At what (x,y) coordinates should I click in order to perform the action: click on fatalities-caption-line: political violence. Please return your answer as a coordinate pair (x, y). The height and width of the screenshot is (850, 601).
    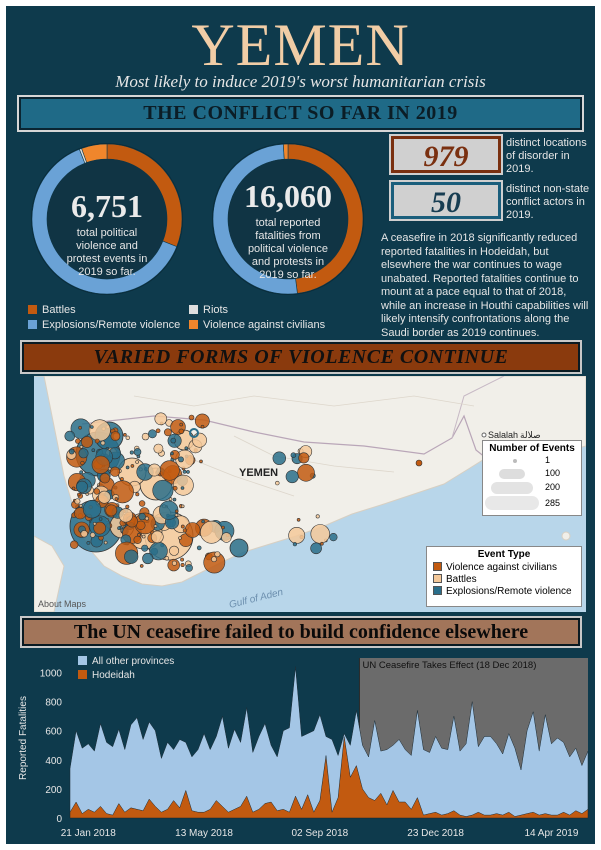
    Looking at the image, I should click on (288, 249).